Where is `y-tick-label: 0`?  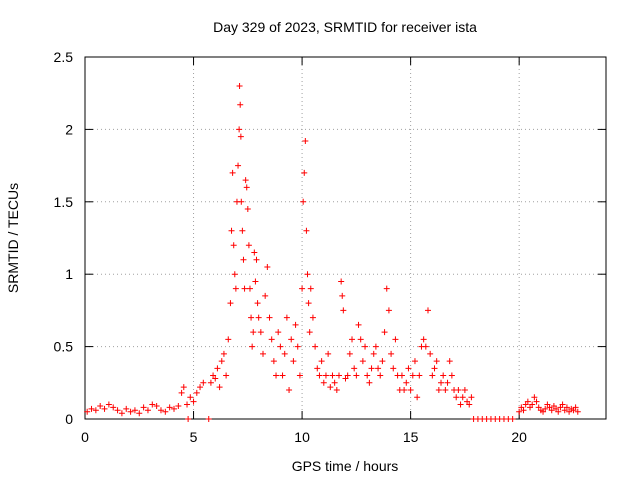
y-tick-label: 0 is located at coordinates (69, 419).